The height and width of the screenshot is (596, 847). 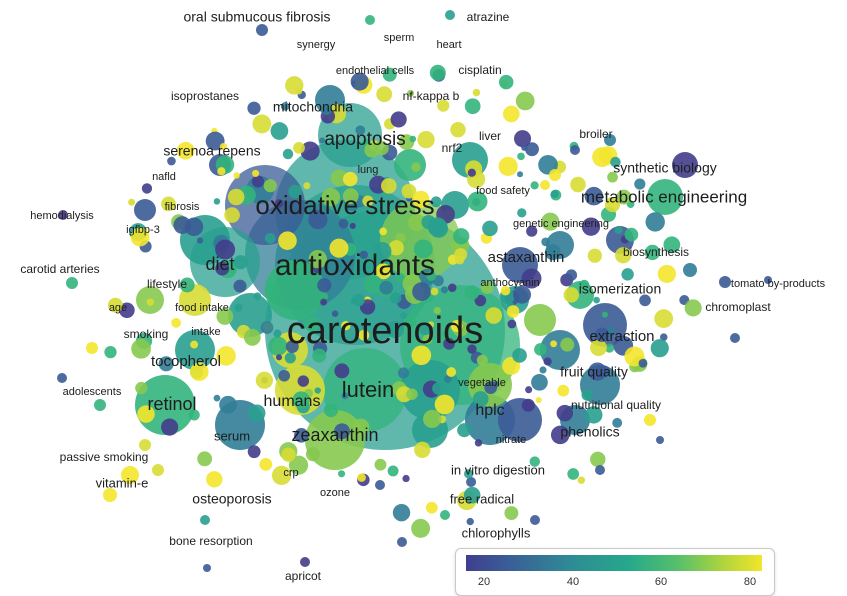 What do you see at coordinates (205, 96) in the screenshot?
I see `keyword-label: isoprostanes` at bounding box center [205, 96].